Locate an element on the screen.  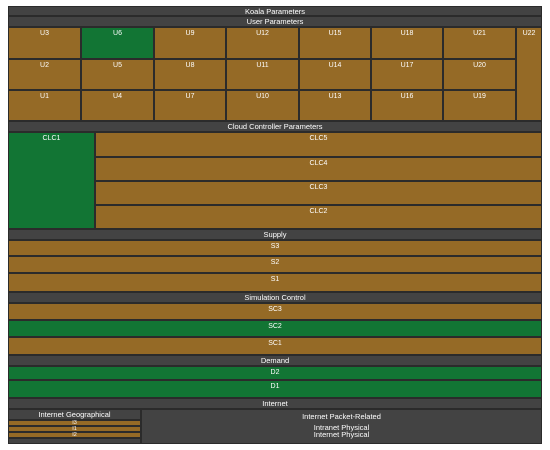
user-param-u12-label: U12 is located at coordinates (262, 33).